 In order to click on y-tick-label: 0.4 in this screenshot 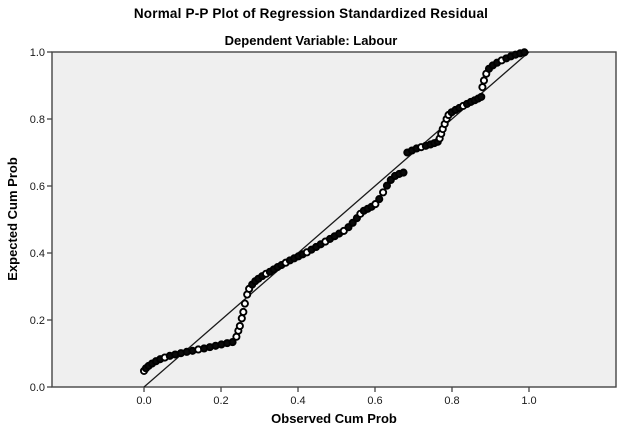, I will do `click(37, 254)`.